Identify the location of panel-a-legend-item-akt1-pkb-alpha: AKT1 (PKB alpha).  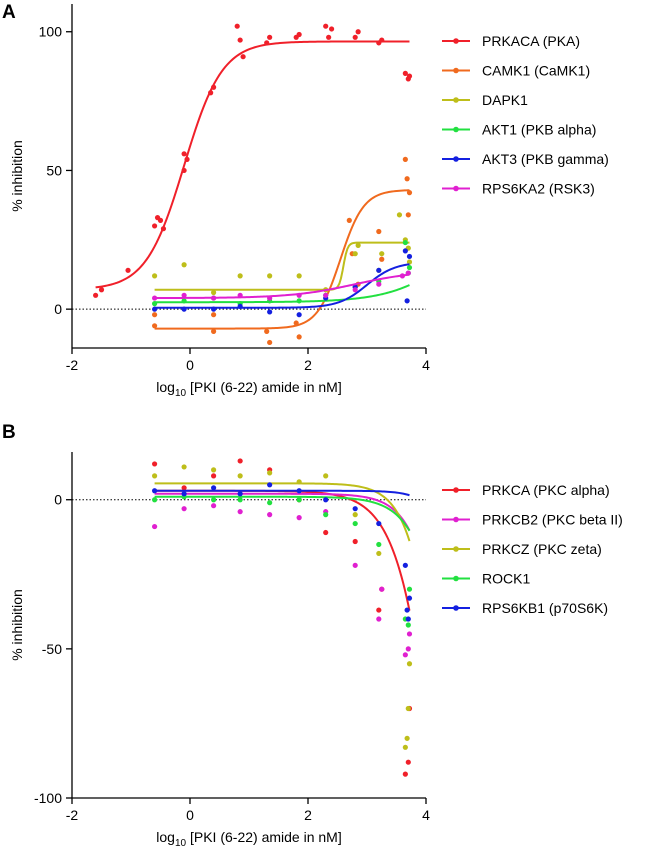
(519, 130).